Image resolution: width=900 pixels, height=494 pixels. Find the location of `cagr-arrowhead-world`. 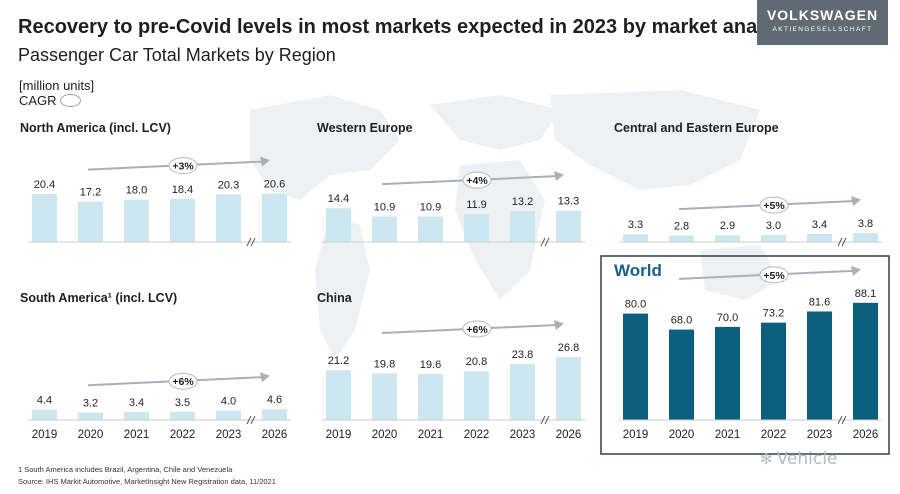

cagr-arrowhead-world is located at coordinates (856, 270).